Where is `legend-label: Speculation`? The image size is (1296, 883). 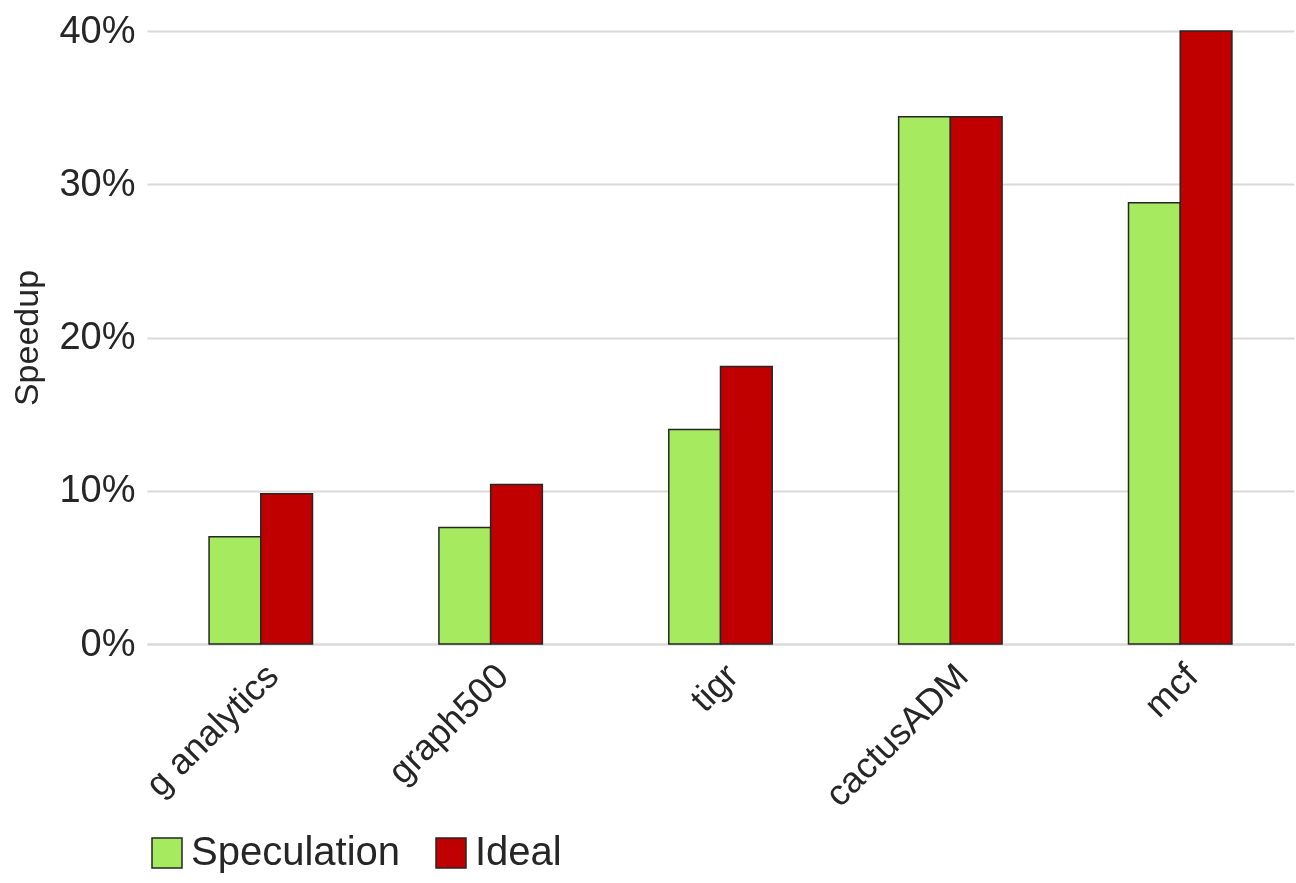
legend-label: Speculation is located at coordinates (296, 851).